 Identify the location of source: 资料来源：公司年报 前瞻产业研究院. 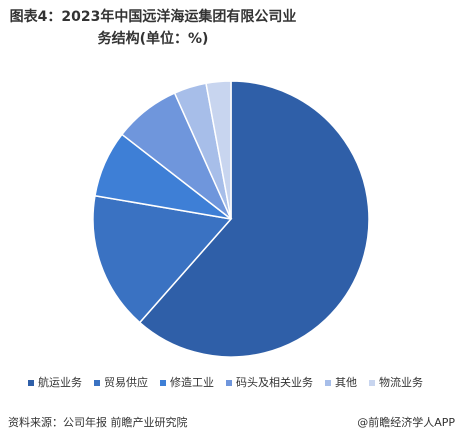
(98, 422).